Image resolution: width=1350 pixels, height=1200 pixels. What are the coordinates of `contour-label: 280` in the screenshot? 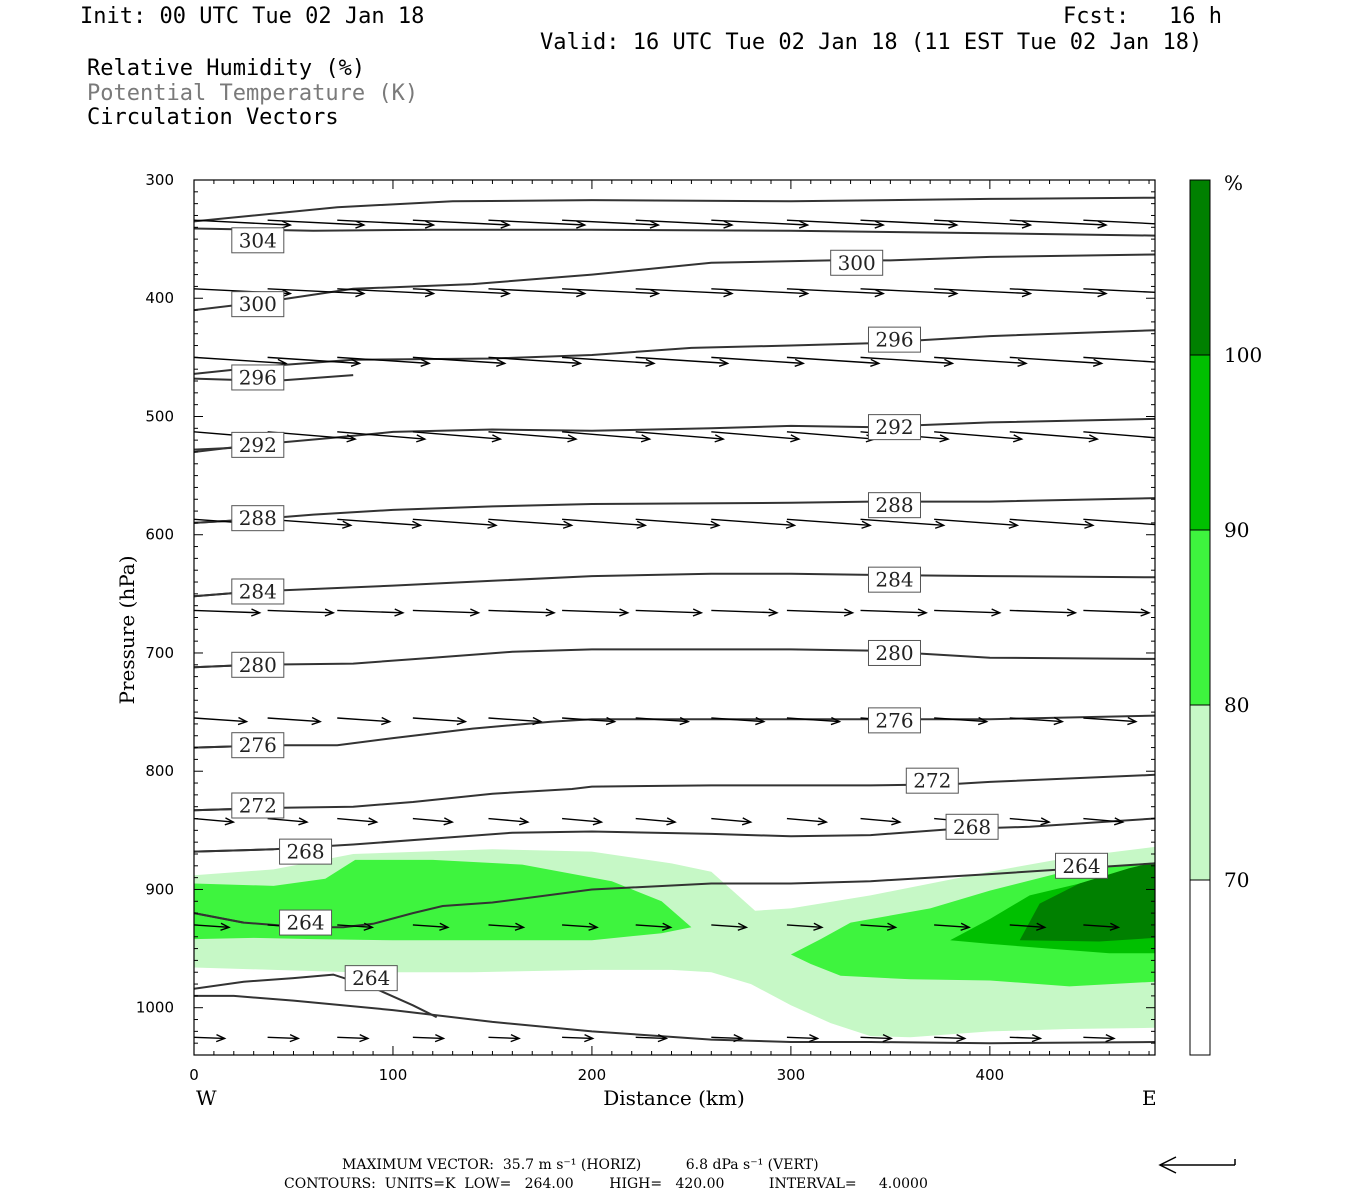 It's located at (894, 653).